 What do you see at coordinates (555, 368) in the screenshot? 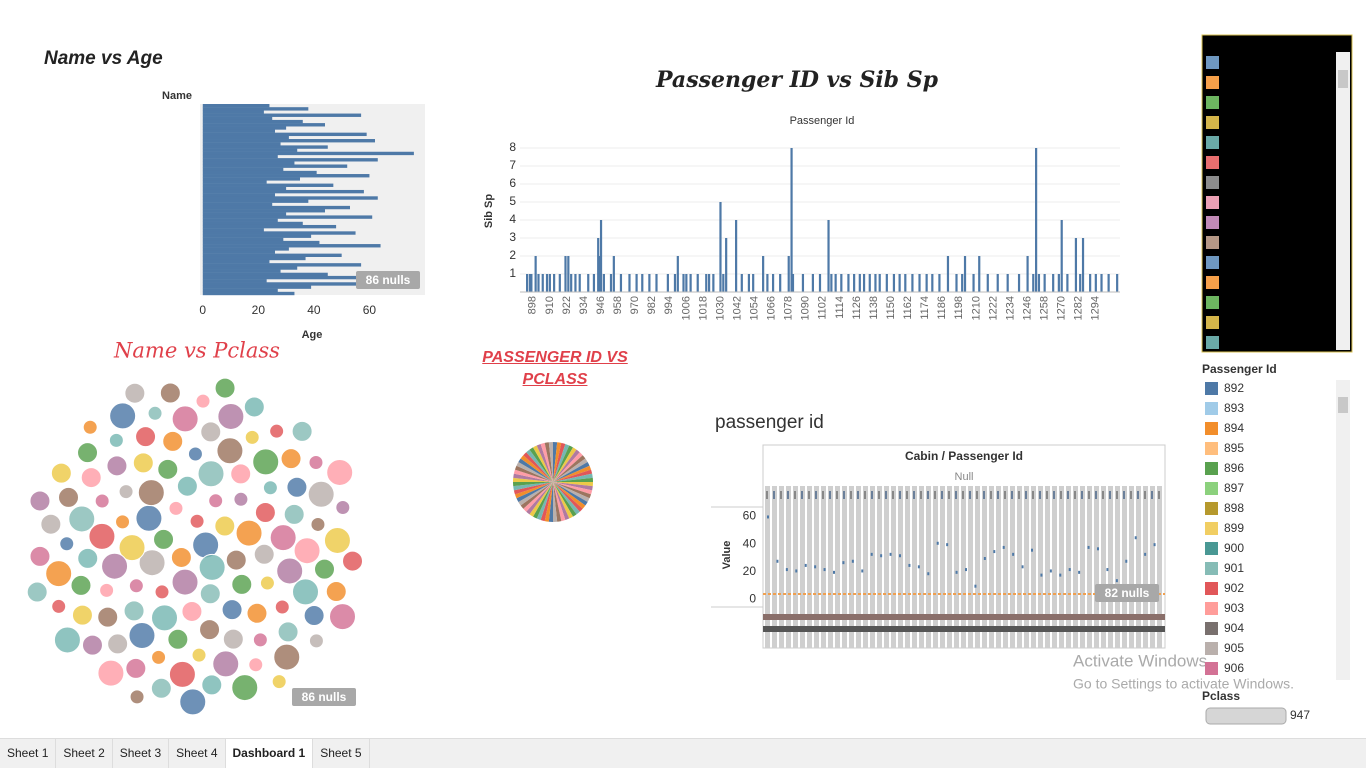
I see `title-box: PASSENGER ID VS PCLASS` at bounding box center [555, 368].